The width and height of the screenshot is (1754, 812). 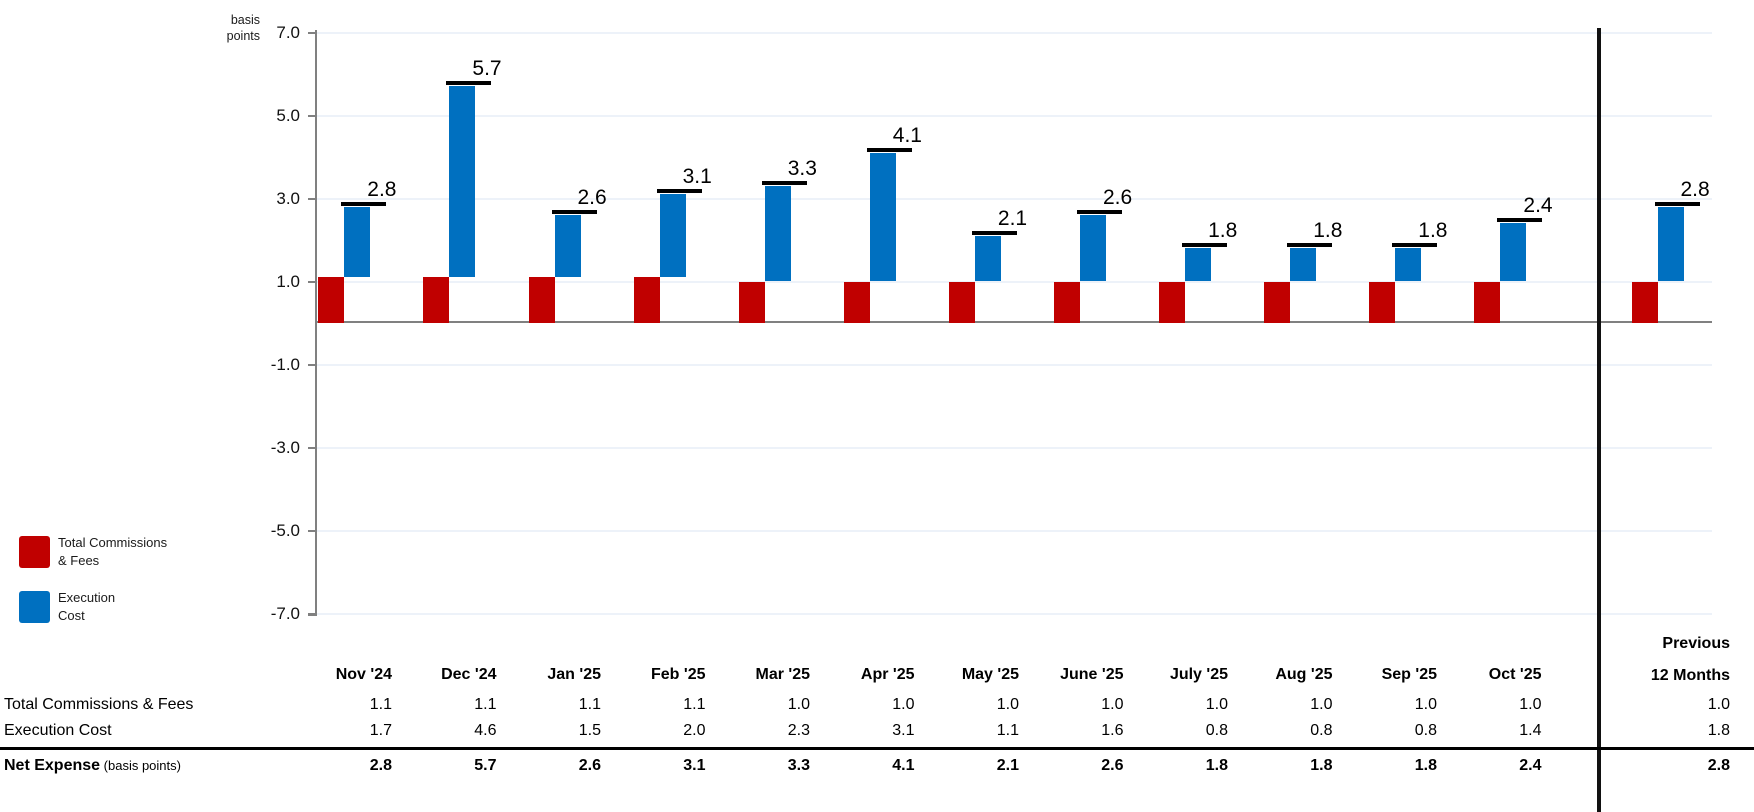 What do you see at coordinates (1198, 674) in the screenshot?
I see `table-header-month: July '25` at bounding box center [1198, 674].